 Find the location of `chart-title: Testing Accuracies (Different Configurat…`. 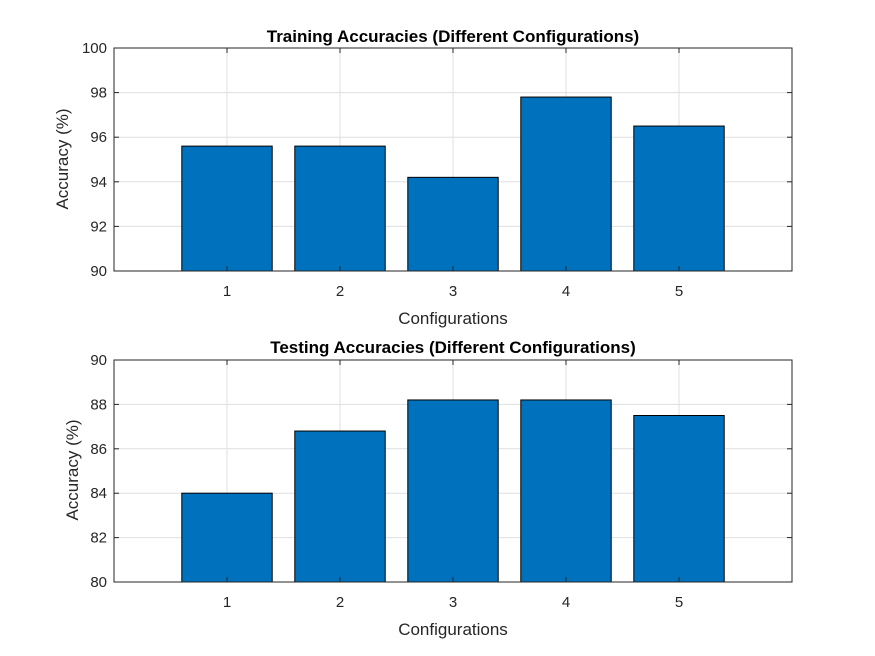

chart-title: Testing Accuracies (Different Configurat… is located at coordinates (453, 347).